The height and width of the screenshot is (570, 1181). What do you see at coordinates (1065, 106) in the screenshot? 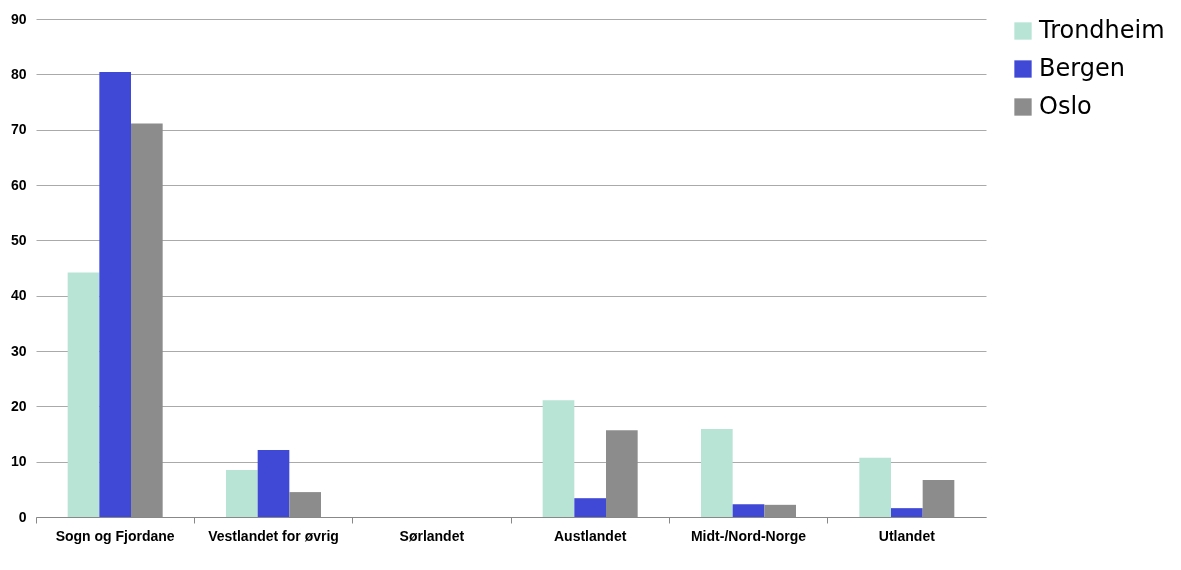
I see `legend-label: Oslo` at bounding box center [1065, 106].